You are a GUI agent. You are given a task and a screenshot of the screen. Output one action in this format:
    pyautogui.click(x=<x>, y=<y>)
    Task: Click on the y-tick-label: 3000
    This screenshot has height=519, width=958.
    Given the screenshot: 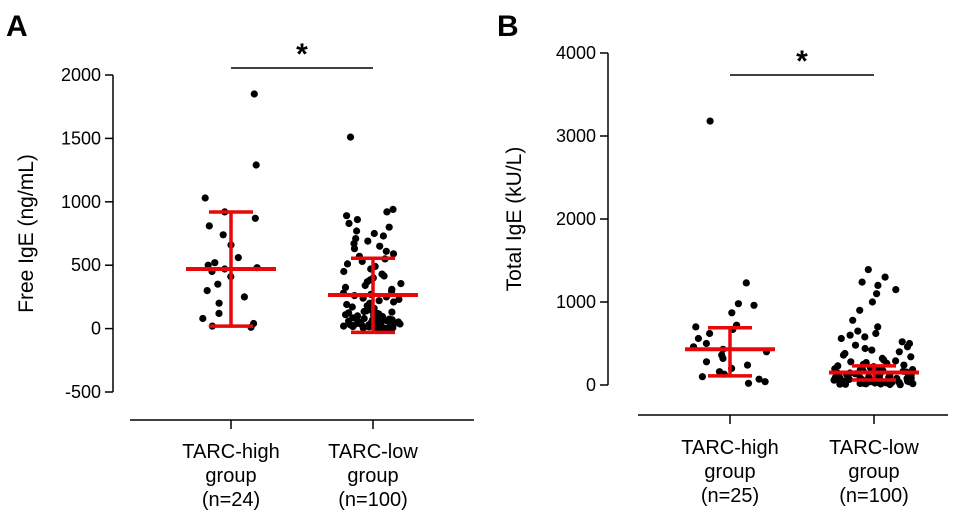 What is the action you would take?
    pyautogui.click(x=576, y=136)
    